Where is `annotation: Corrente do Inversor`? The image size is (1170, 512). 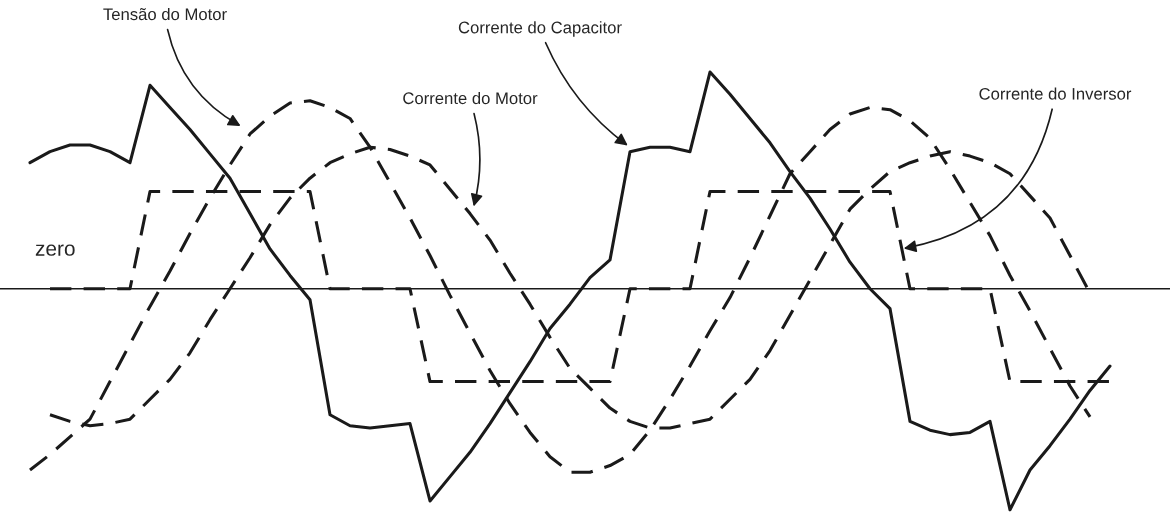 annotation: Corrente do Inversor is located at coordinates (1055, 93).